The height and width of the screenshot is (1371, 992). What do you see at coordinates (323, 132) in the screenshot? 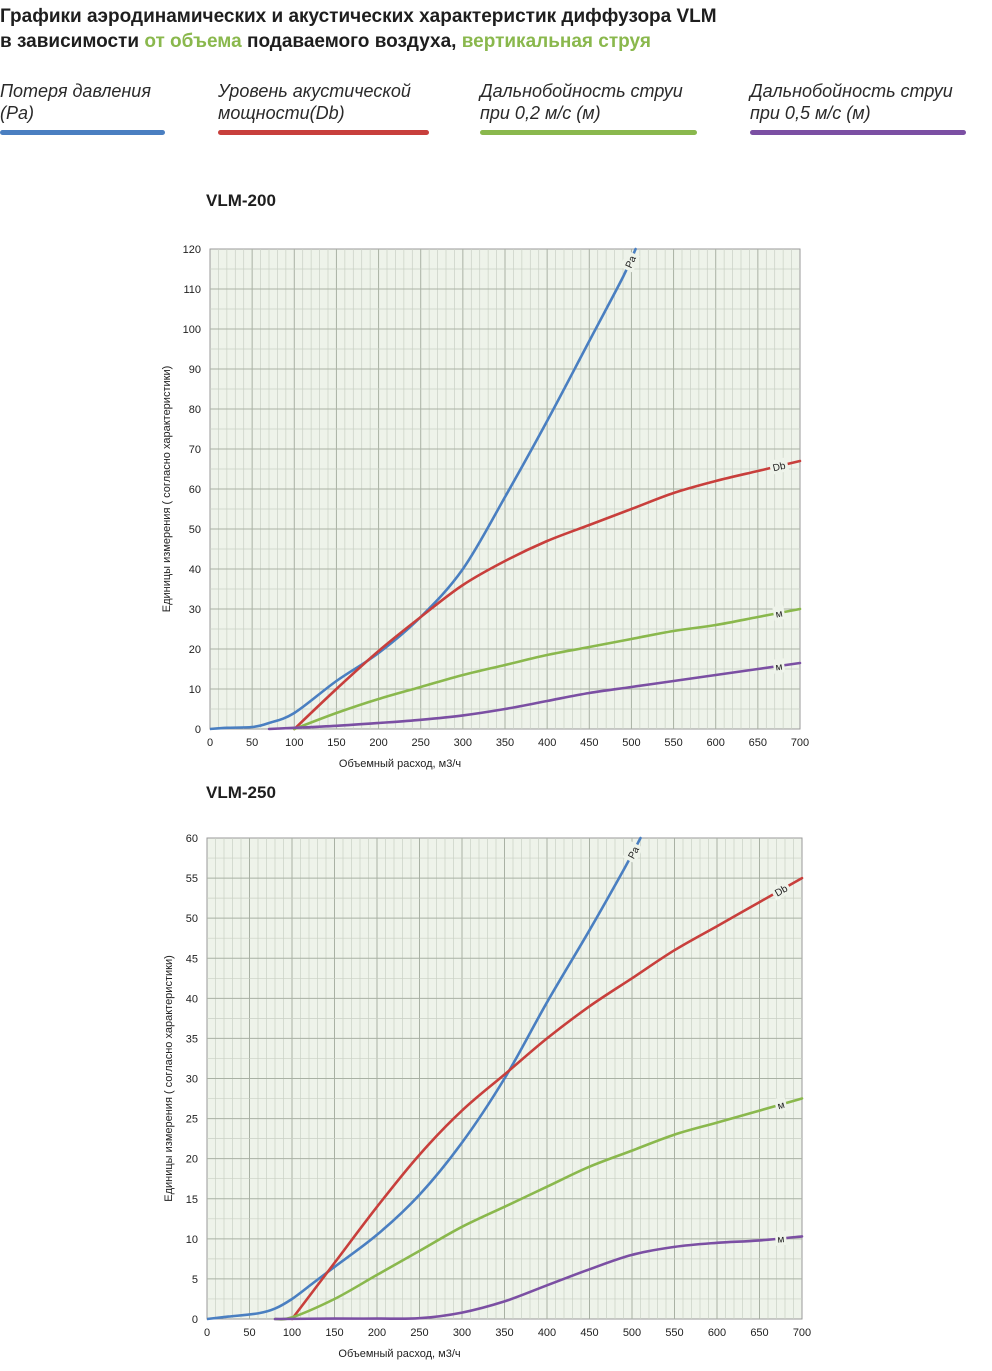
I see `legend-swatch-red` at bounding box center [323, 132].